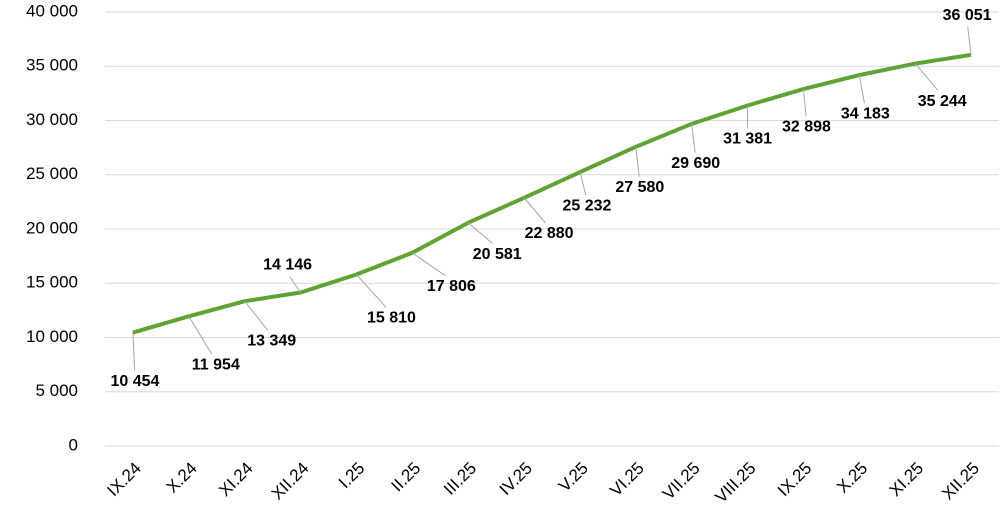 This screenshot has height=530, width=1000. Describe the element at coordinates (942, 101) in the screenshot. I see `data-label: 35 244` at that location.